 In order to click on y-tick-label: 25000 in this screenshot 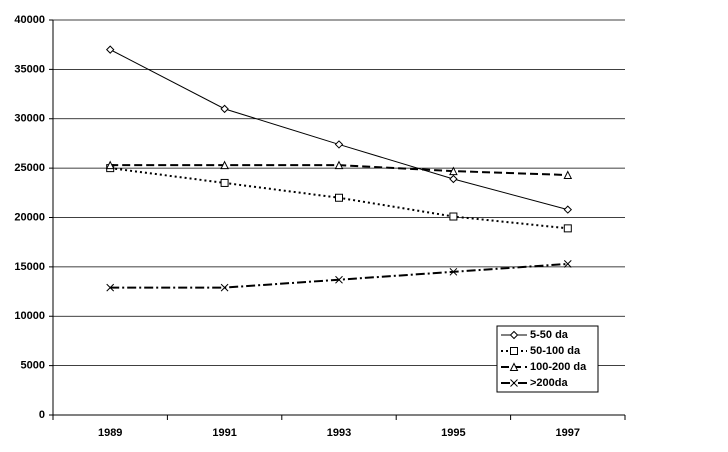, I will do `click(29, 168)`.